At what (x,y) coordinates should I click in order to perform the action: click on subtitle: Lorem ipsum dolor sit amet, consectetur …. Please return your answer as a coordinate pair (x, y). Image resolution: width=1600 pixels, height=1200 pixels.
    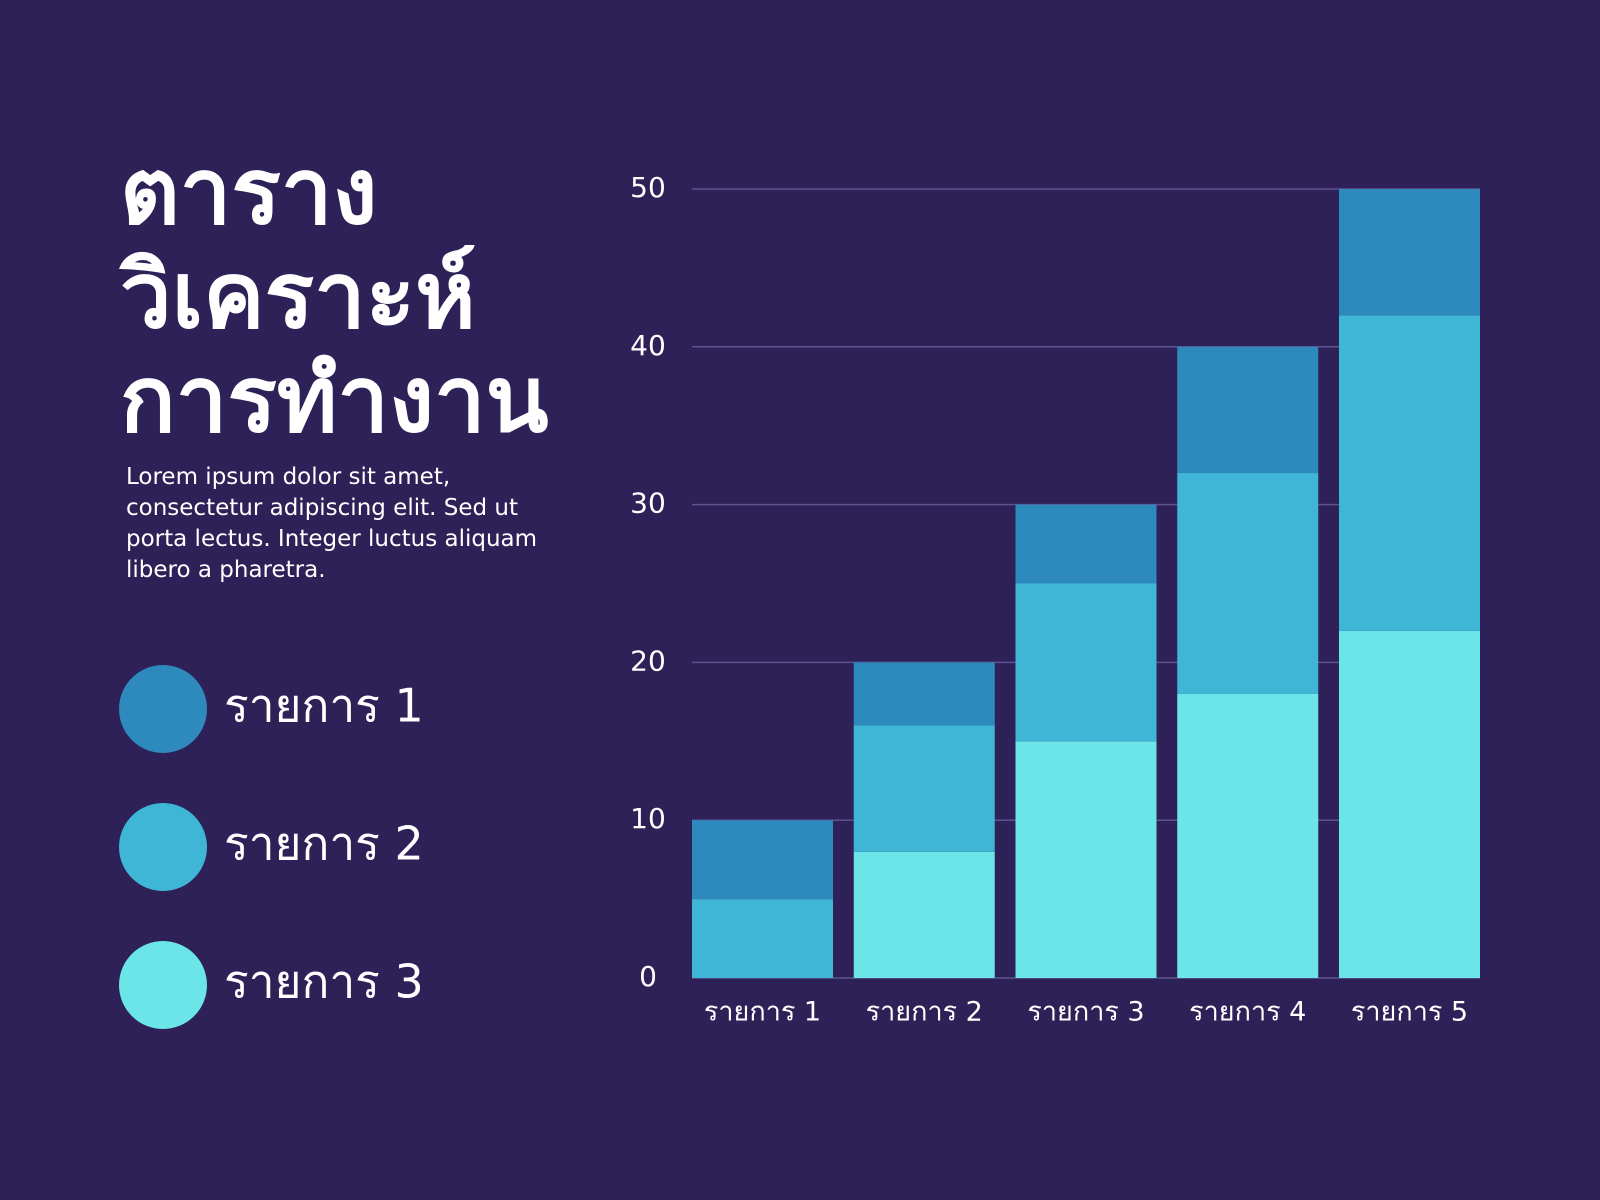
    Looking at the image, I should click on (332, 523).